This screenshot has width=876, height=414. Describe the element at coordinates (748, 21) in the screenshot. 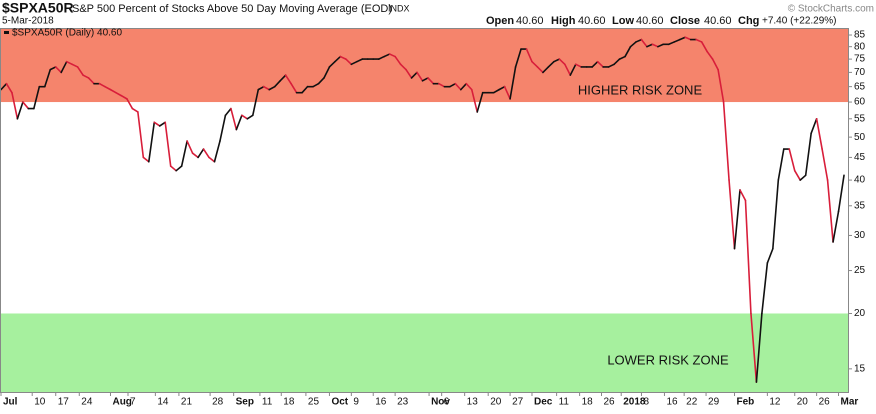

I see `chg-label: Chg` at that location.